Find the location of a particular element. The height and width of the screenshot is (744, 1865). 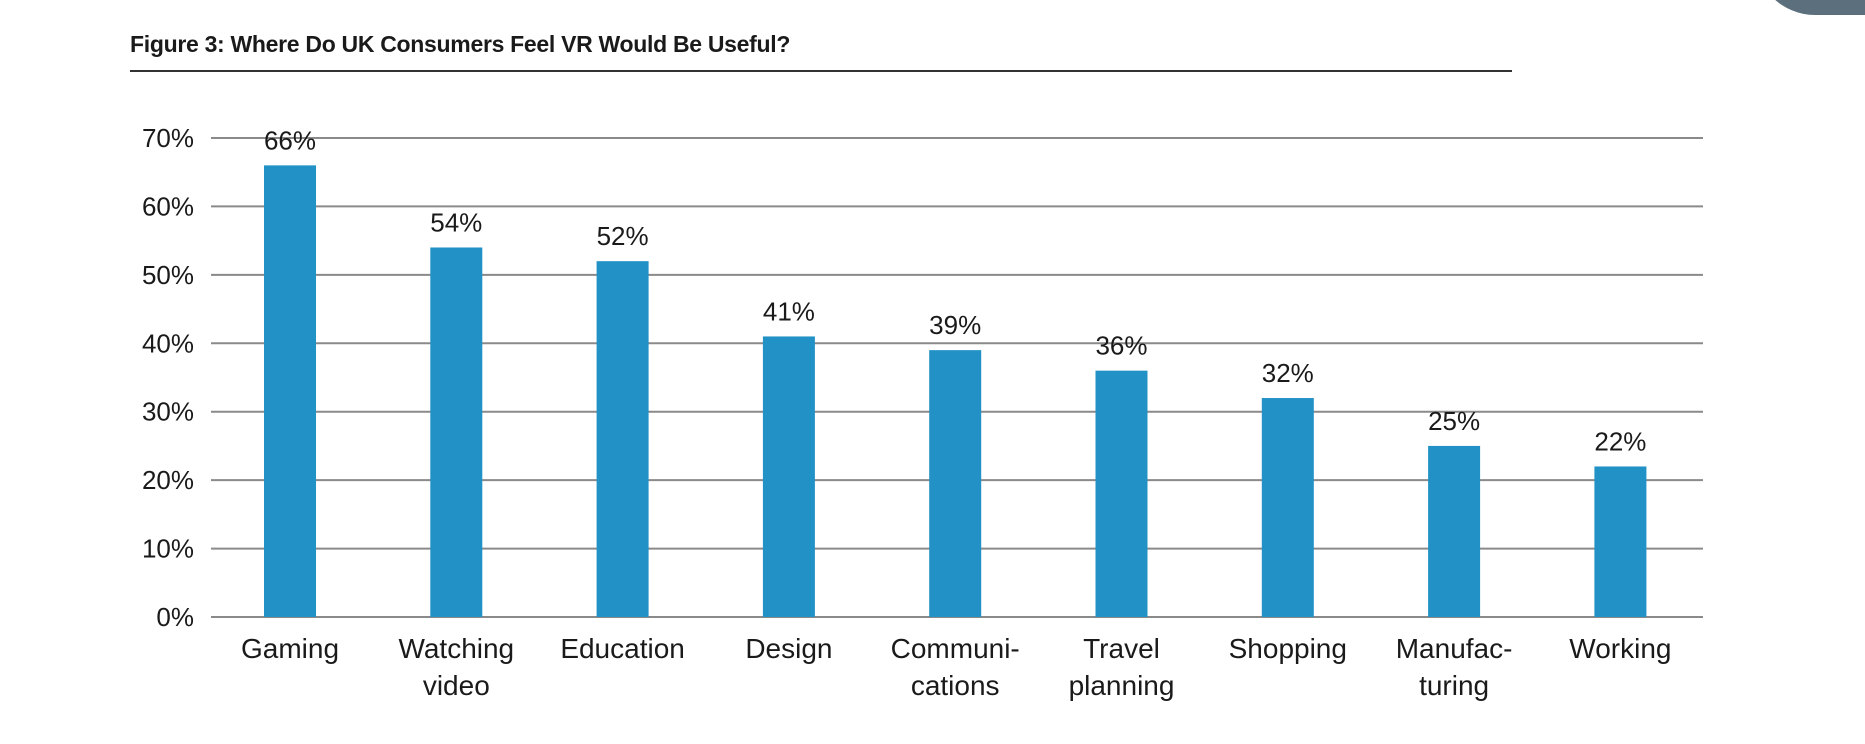

category-label: Working is located at coordinates (1620, 648).